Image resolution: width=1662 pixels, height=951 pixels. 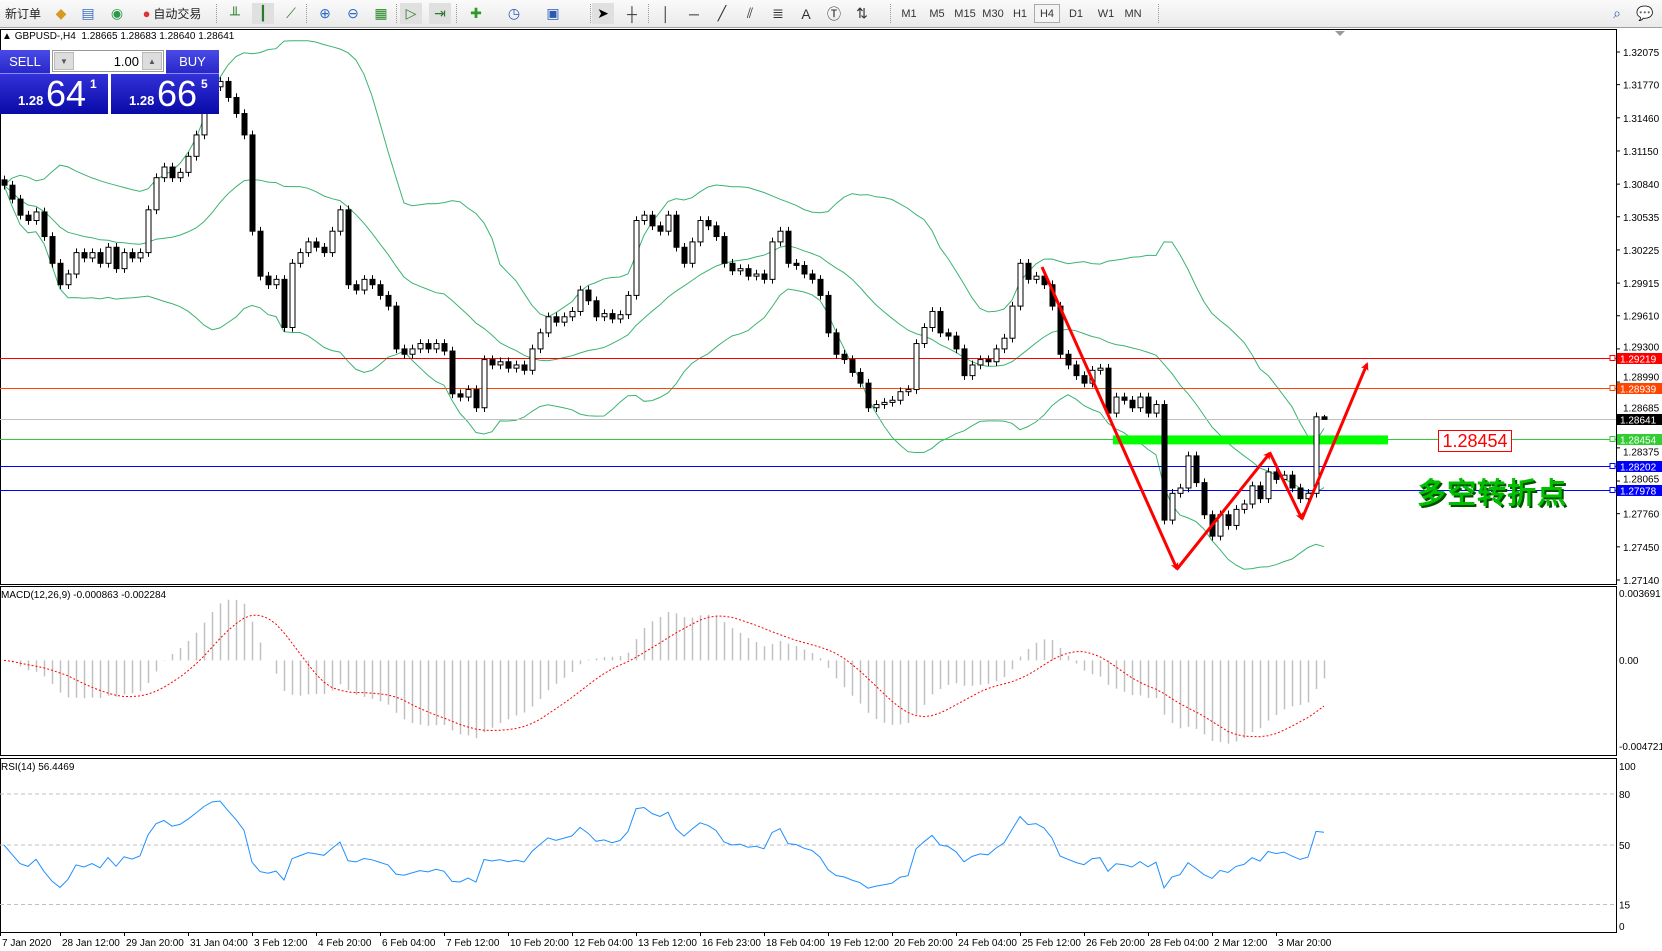 I want to click on timeframe-m15: M15, so click(x=965, y=13).